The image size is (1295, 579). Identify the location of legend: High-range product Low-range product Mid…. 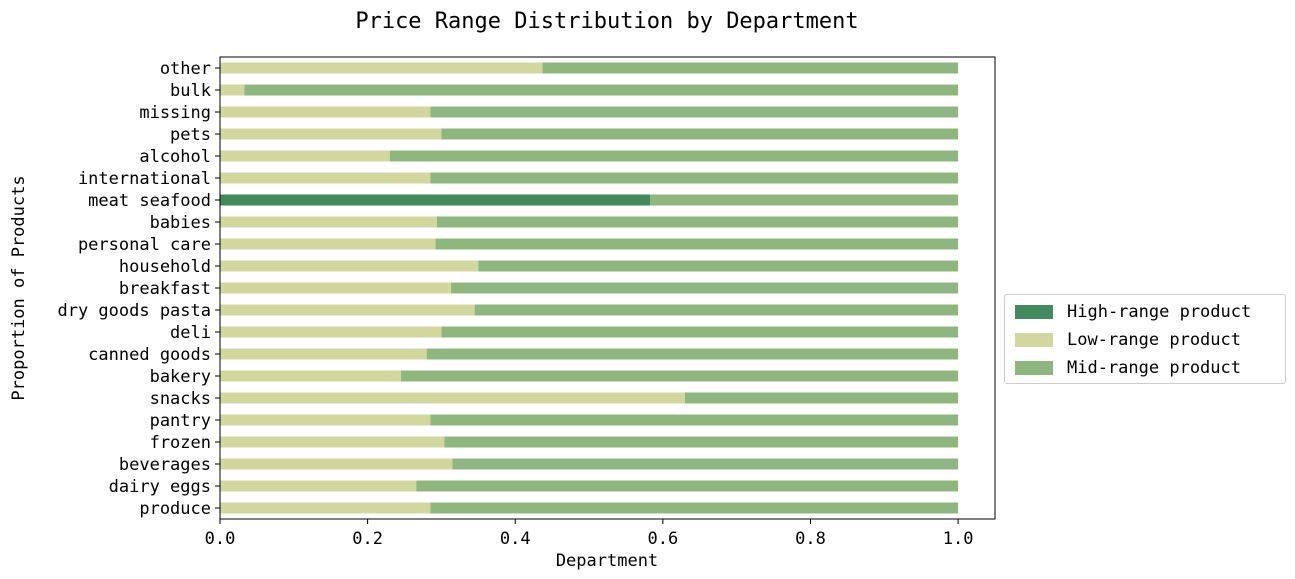
(1145, 339).